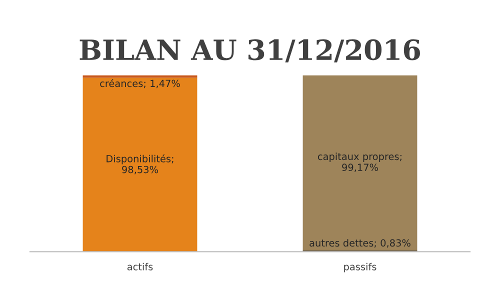 The width and height of the screenshot is (500, 307). What do you see at coordinates (250, 50) in the screenshot?
I see `chart-title: BILAN AU 31/12/2016` at bounding box center [250, 50].